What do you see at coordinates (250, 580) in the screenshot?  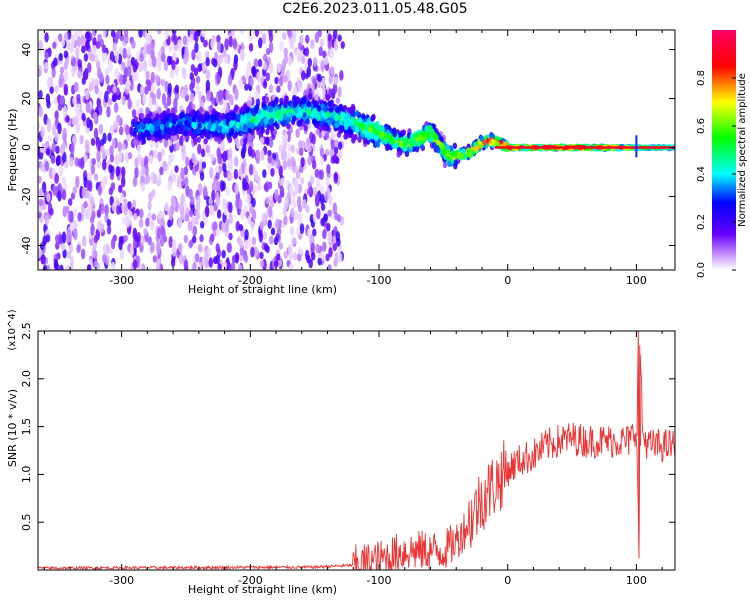 I see `snr-x-tick-label: -200` at bounding box center [250, 580].